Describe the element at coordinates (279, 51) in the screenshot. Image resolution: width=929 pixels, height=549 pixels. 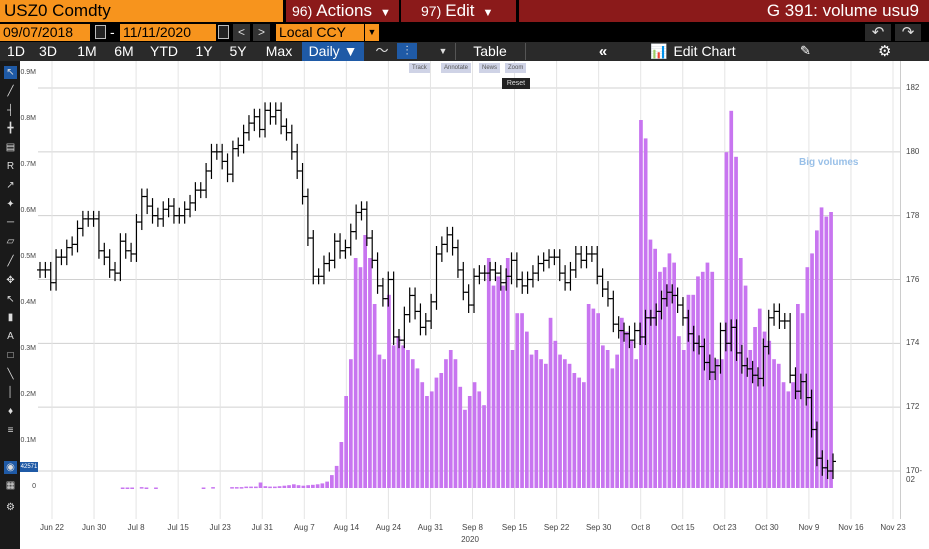
I see `period-max: Max` at that location.